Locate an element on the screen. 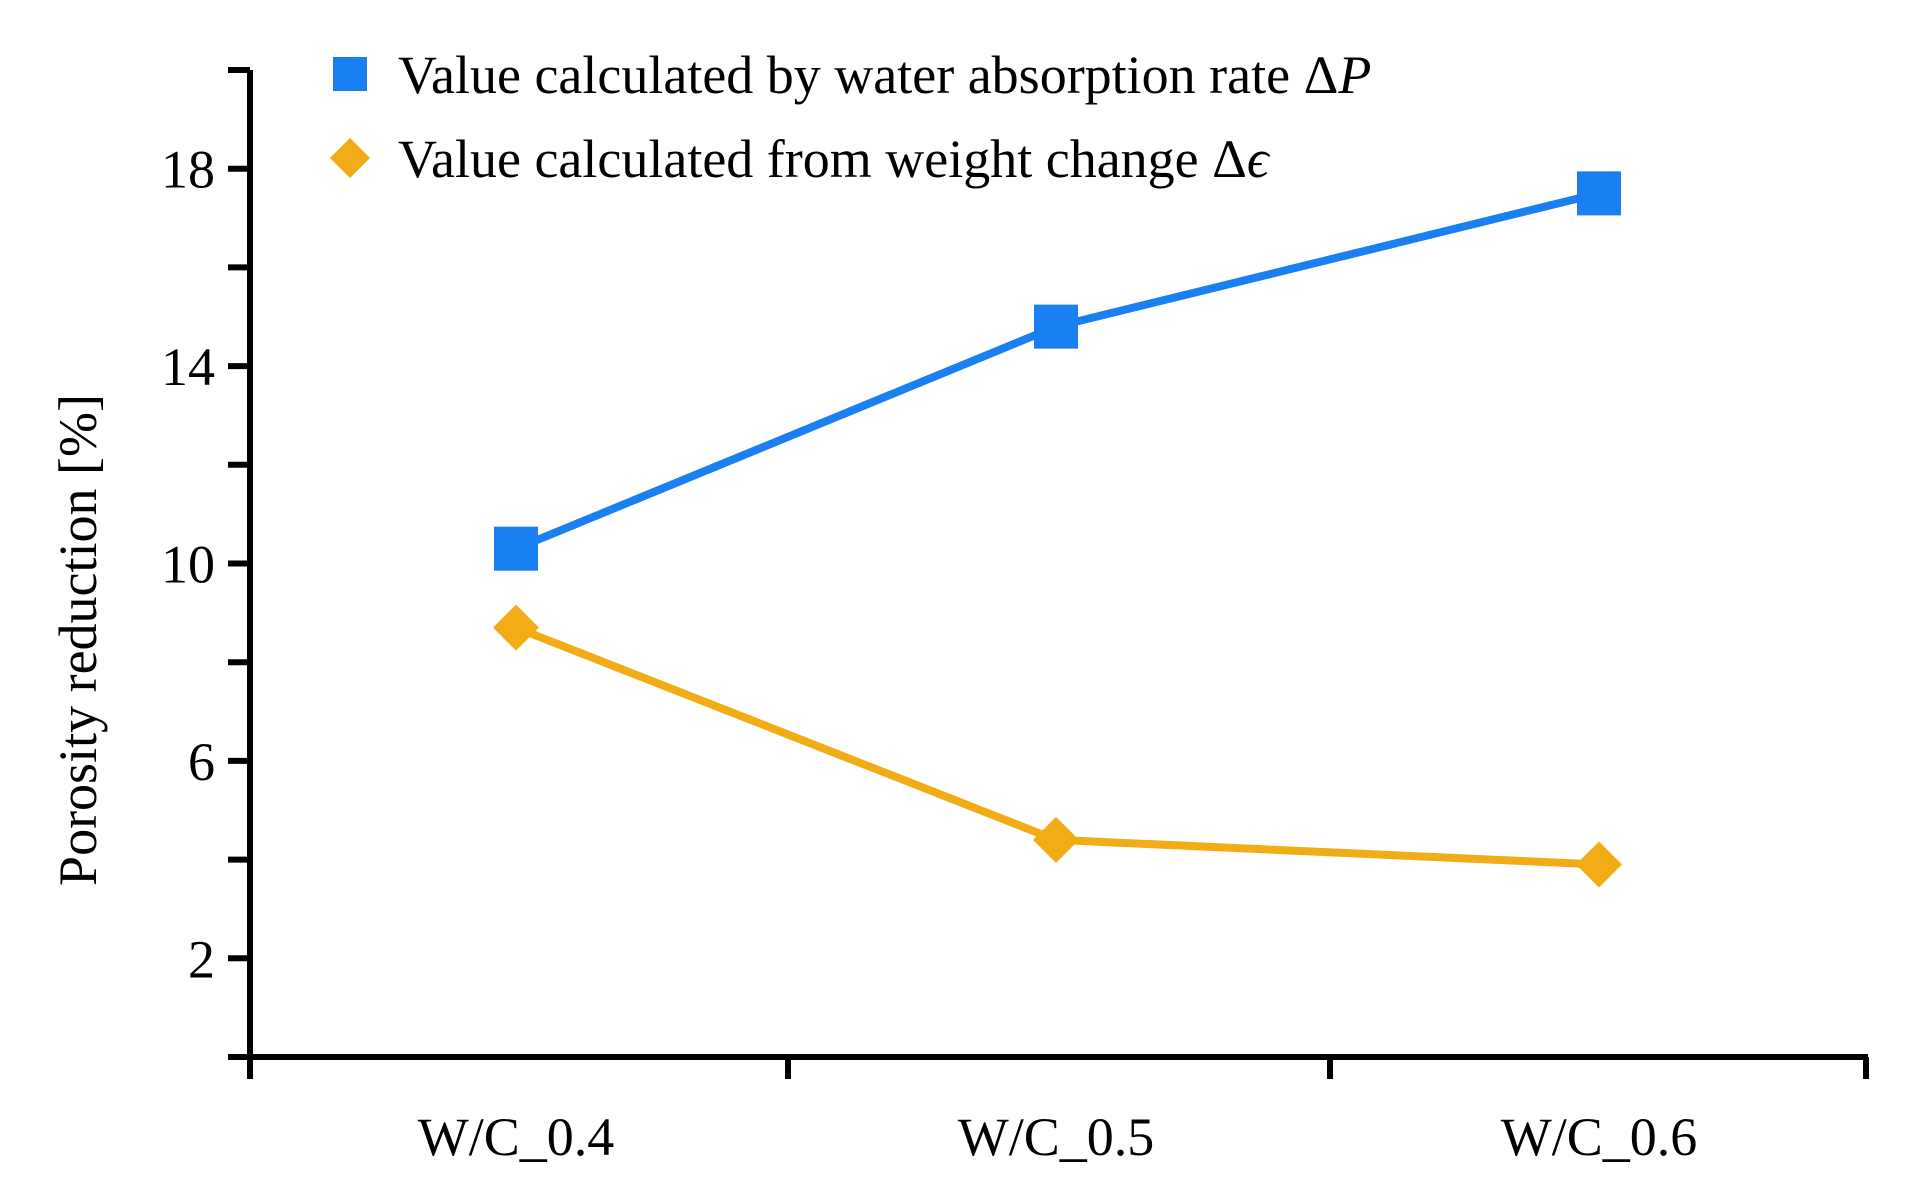 The image size is (1906, 1196). y-tick-label: 14 is located at coordinates (188, 367).